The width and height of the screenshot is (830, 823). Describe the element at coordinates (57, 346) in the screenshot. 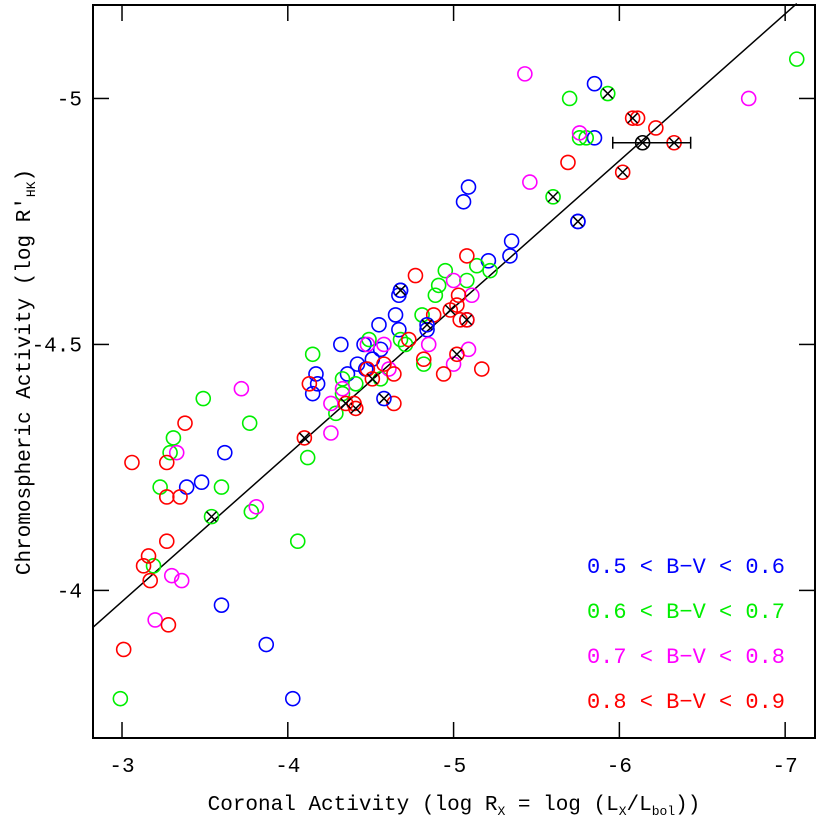

I see `y-tick-label: -4.5` at that location.